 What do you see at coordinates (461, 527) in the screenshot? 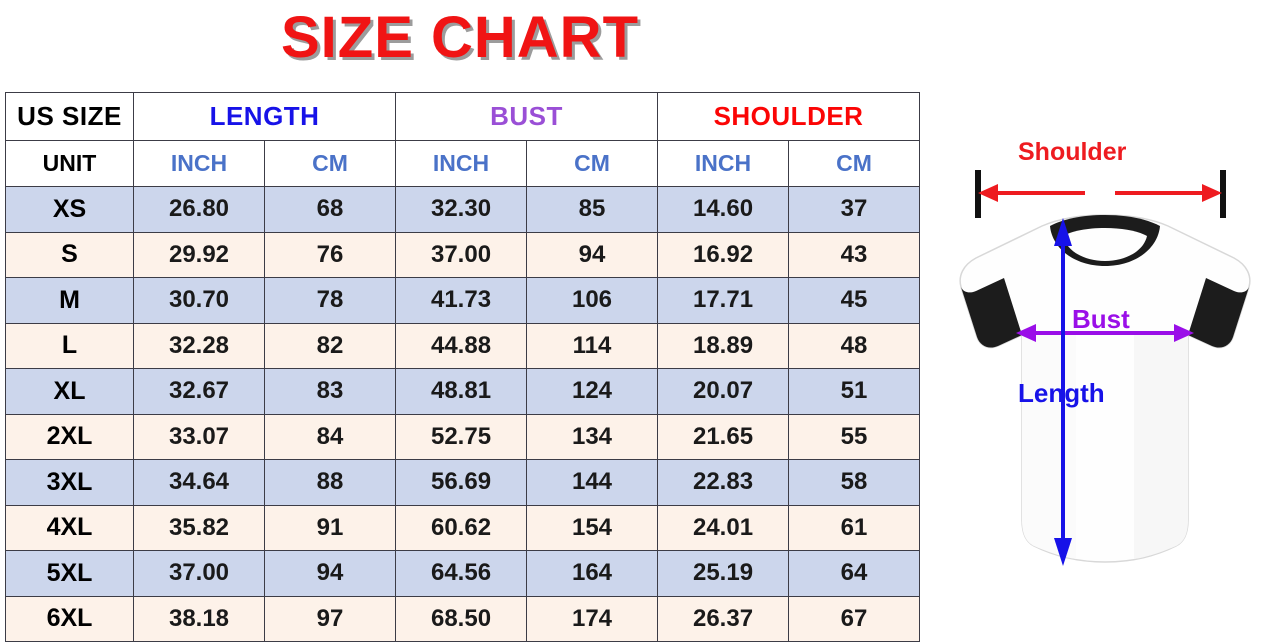
I see `cell-bust-inch: 60.62` at bounding box center [461, 527].